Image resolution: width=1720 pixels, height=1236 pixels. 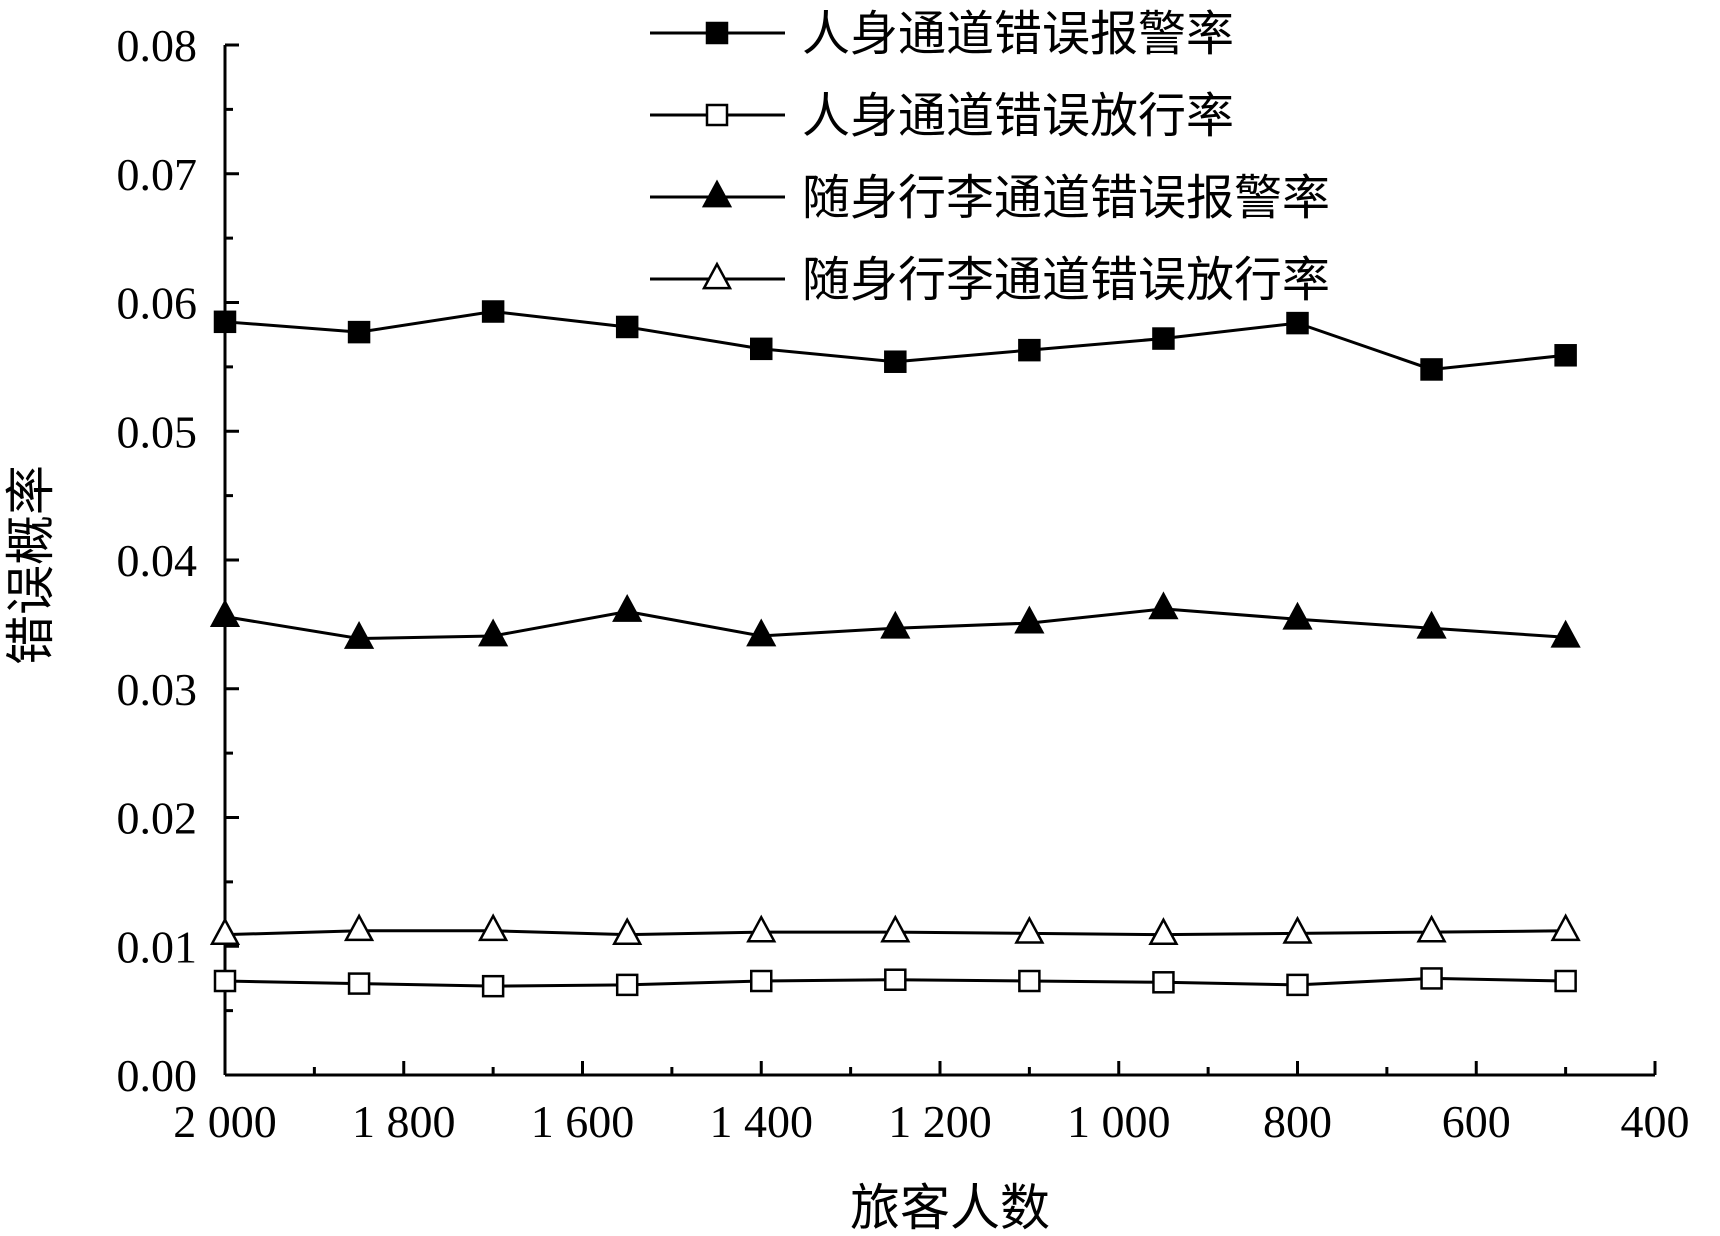 I want to click on y-tick-label: 0.04, so click(x=157, y=560).